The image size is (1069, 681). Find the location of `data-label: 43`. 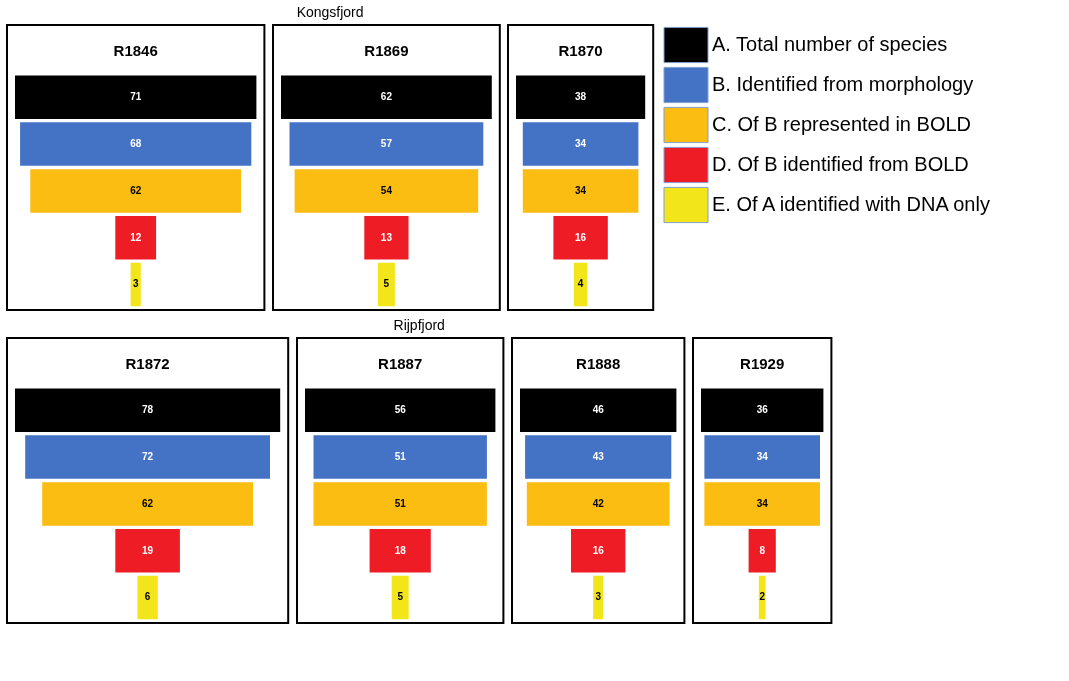

data-label: 43 is located at coordinates (598, 457).